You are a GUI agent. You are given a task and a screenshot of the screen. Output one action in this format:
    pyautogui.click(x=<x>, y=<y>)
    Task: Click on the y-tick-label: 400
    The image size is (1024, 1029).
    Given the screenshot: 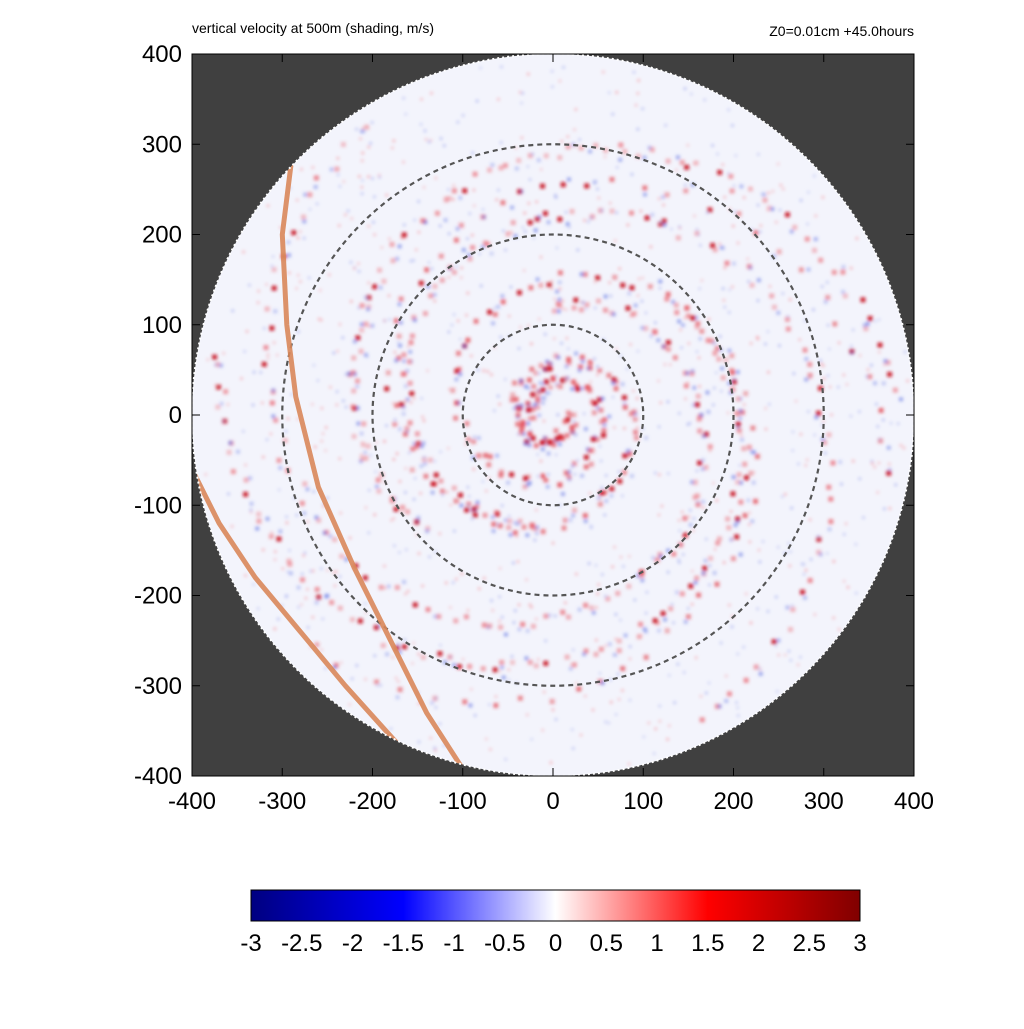 What is the action you would take?
    pyautogui.click(x=162, y=54)
    